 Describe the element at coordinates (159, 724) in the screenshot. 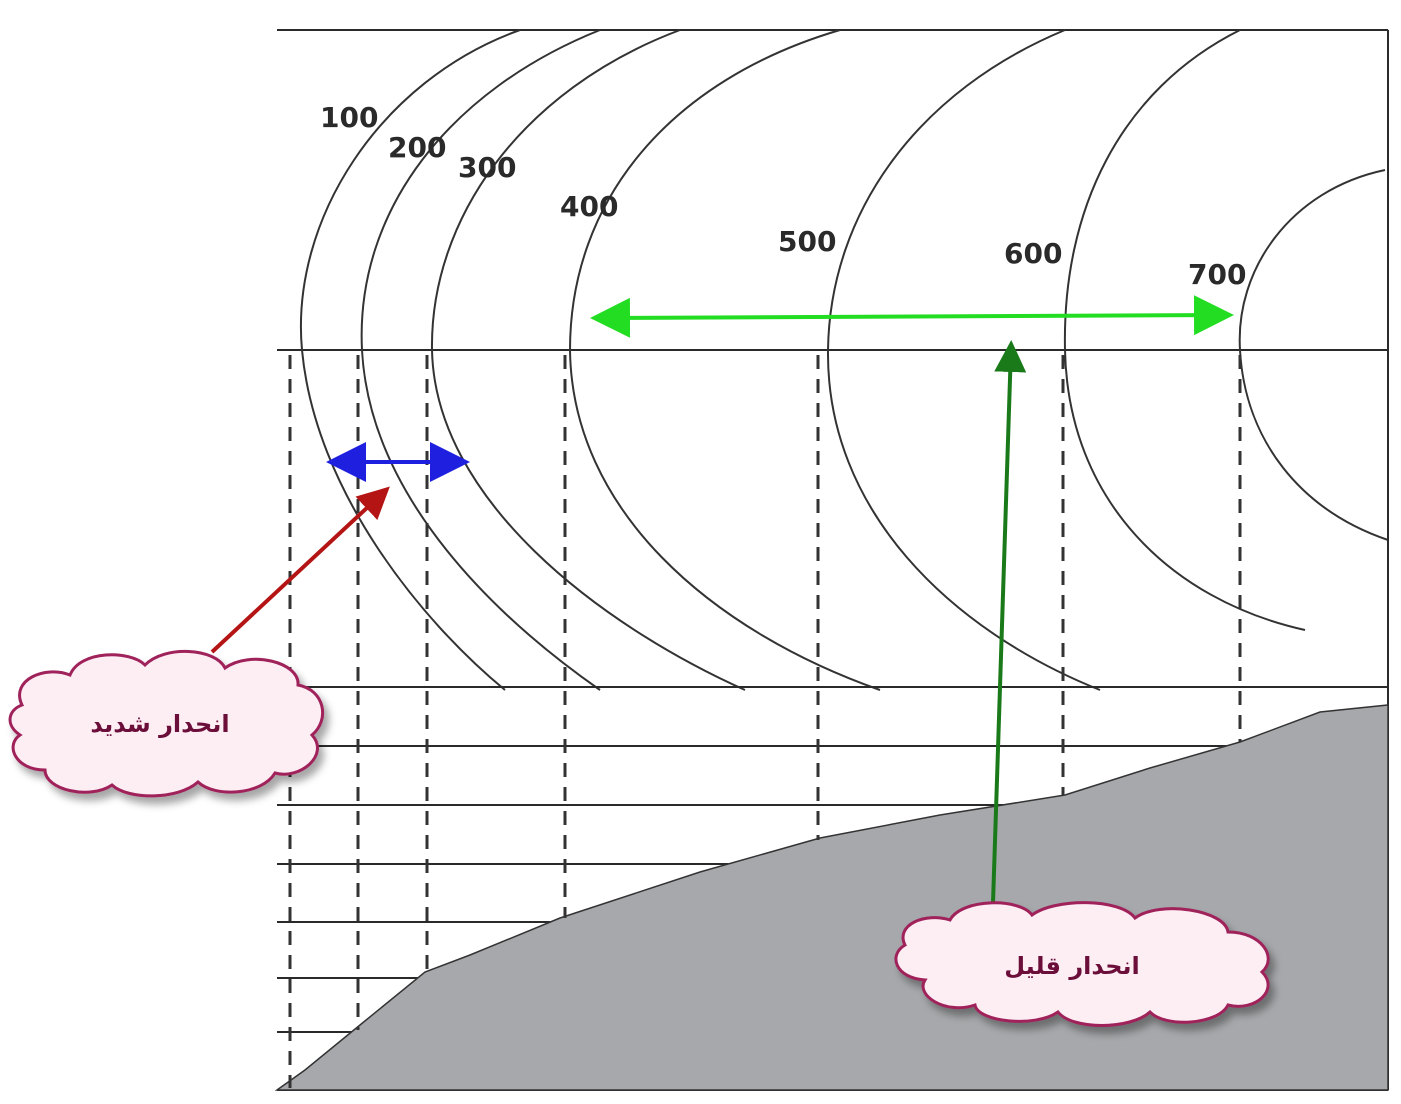

I see `steep-slope-label: انحدار شديد` at that location.